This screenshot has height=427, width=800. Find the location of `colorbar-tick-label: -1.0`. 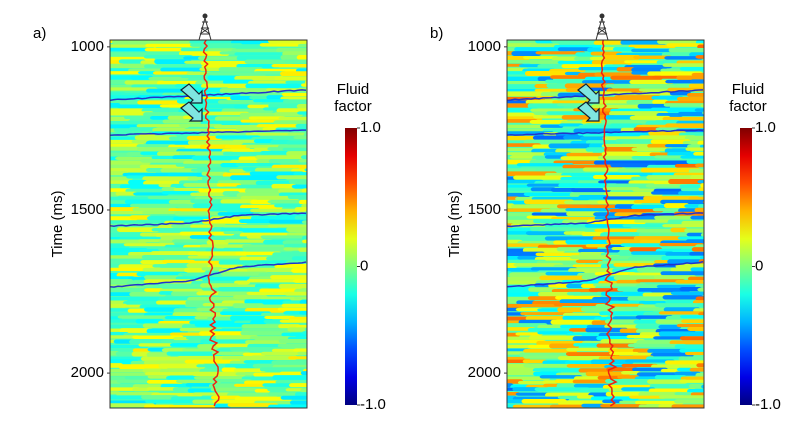

colorbar-tick-label: -1.0 is located at coordinates (768, 404).